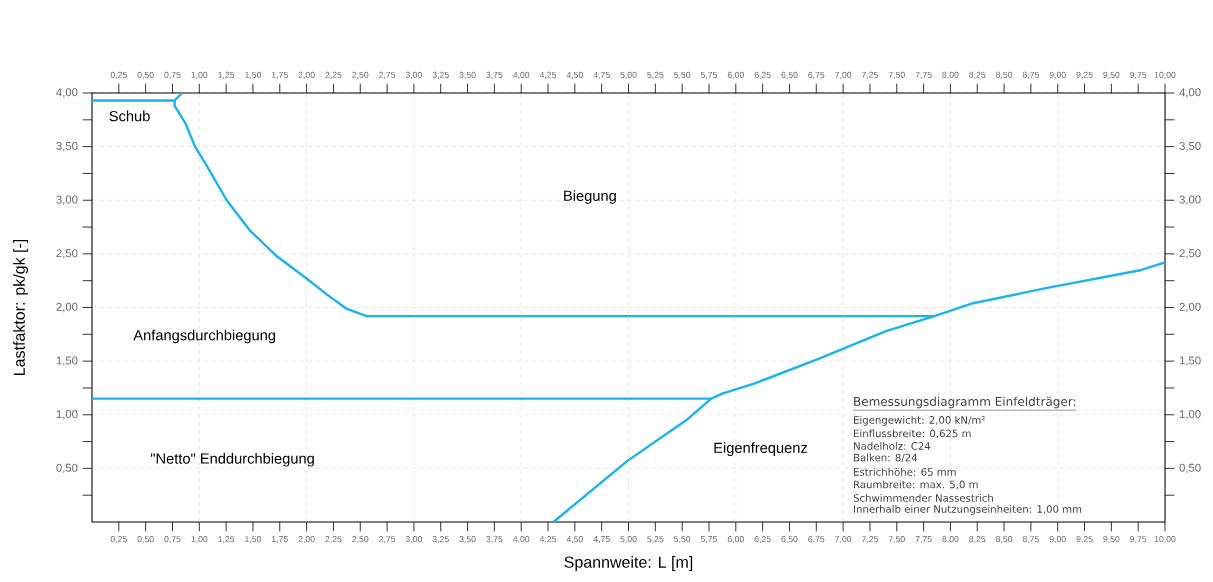 This screenshot has height=582, width=1213. What do you see at coordinates (601, 540) in the screenshot?
I see `x2-tick-label: 4,75` at bounding box center [601, 540].